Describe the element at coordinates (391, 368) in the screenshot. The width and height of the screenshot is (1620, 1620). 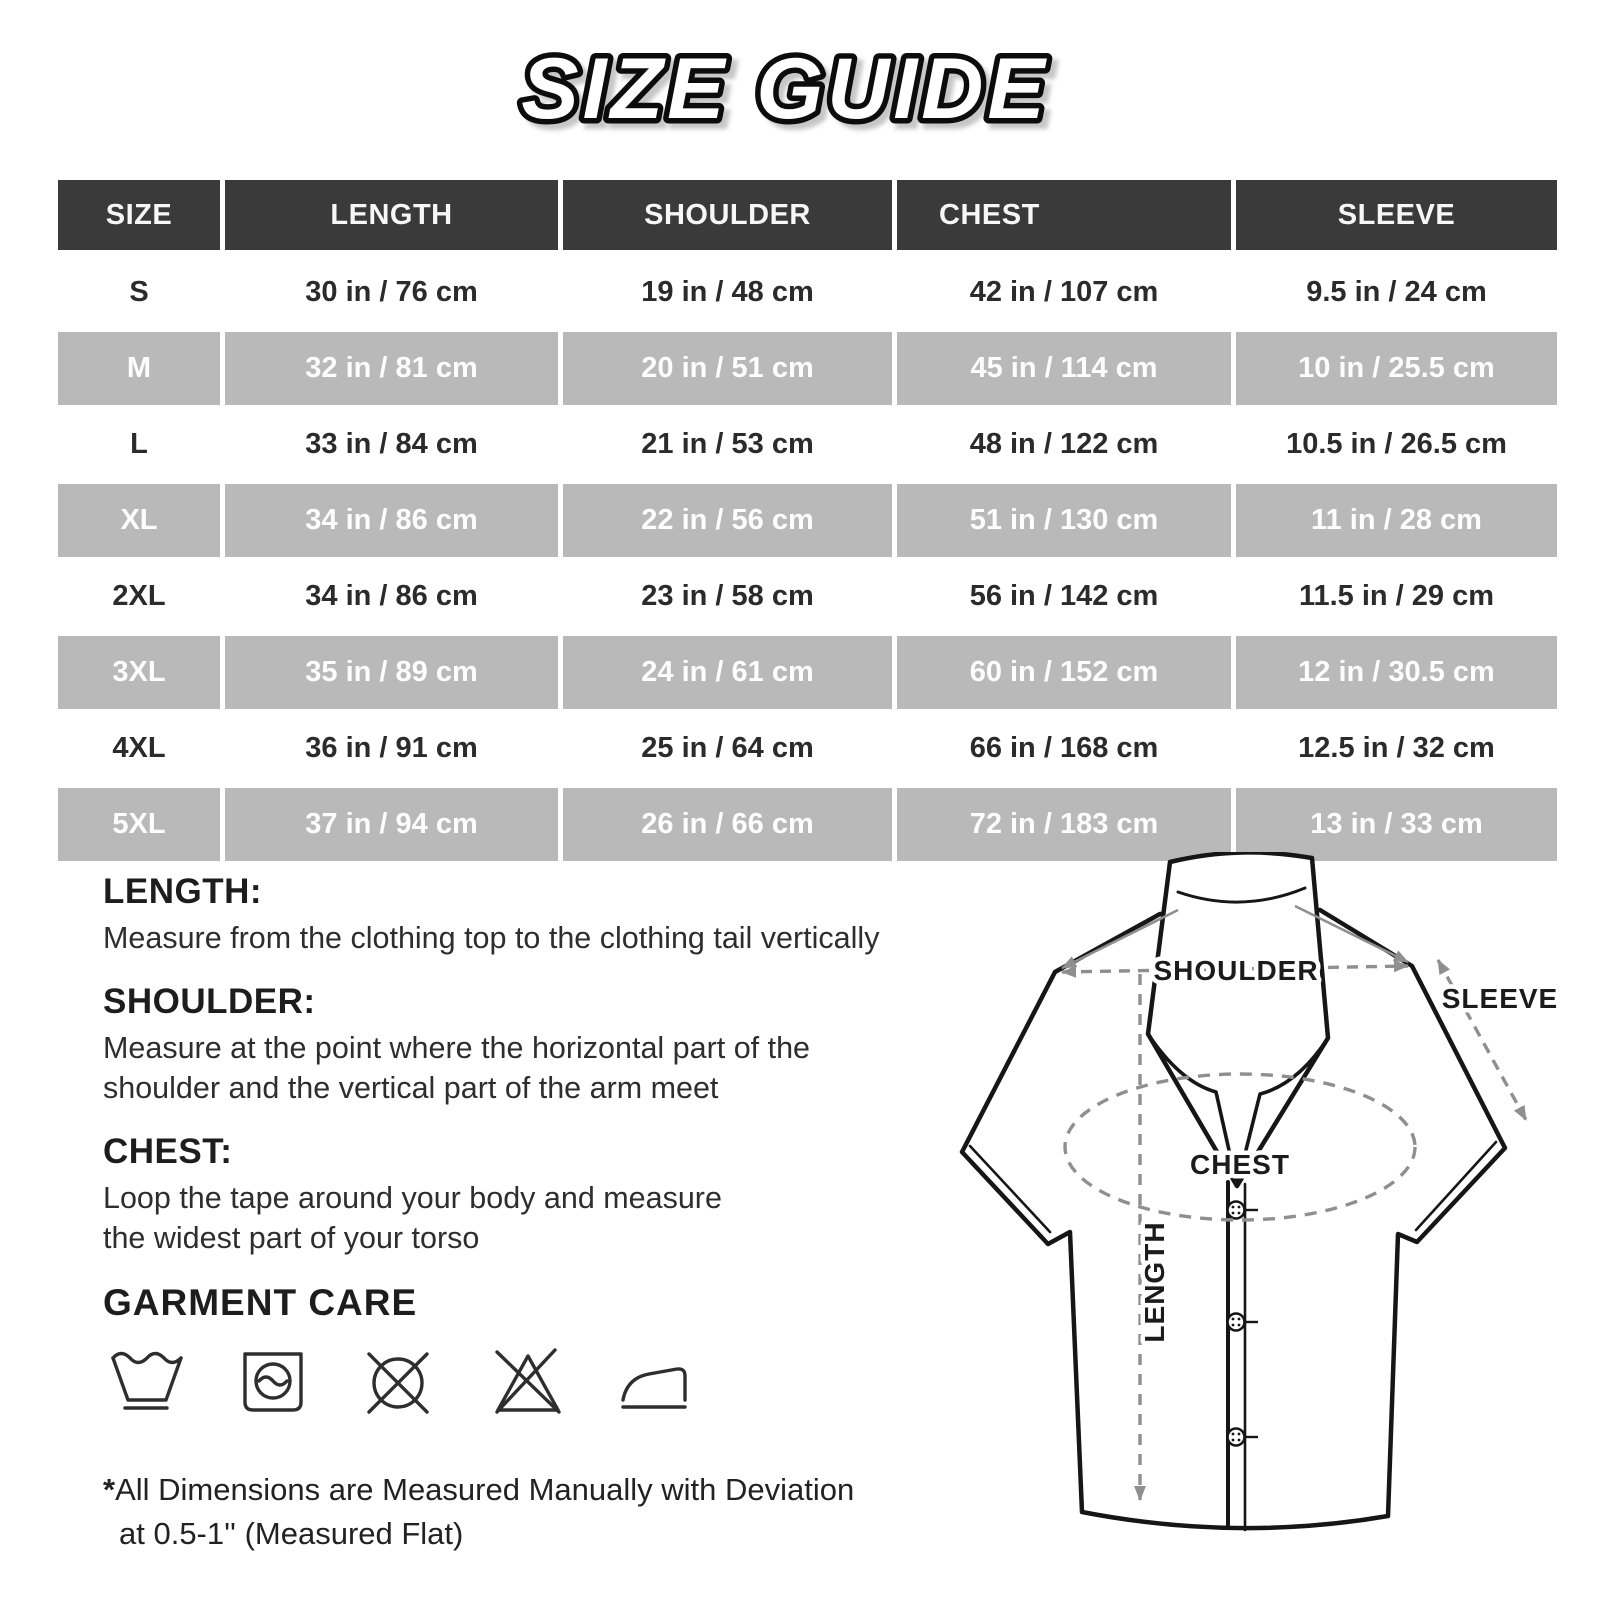
I see `table-cell: 32 in / 81 cm` at that location.